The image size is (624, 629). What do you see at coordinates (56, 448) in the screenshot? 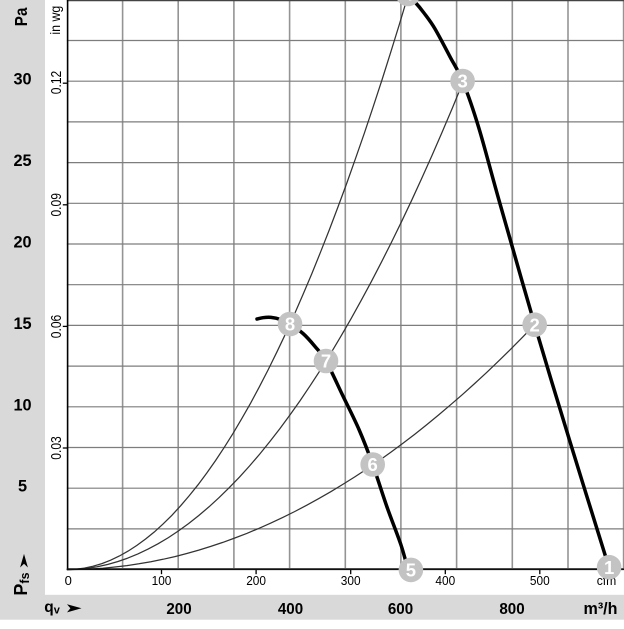
I see `svg-text: 0.03` at bounding box center [56, 448].